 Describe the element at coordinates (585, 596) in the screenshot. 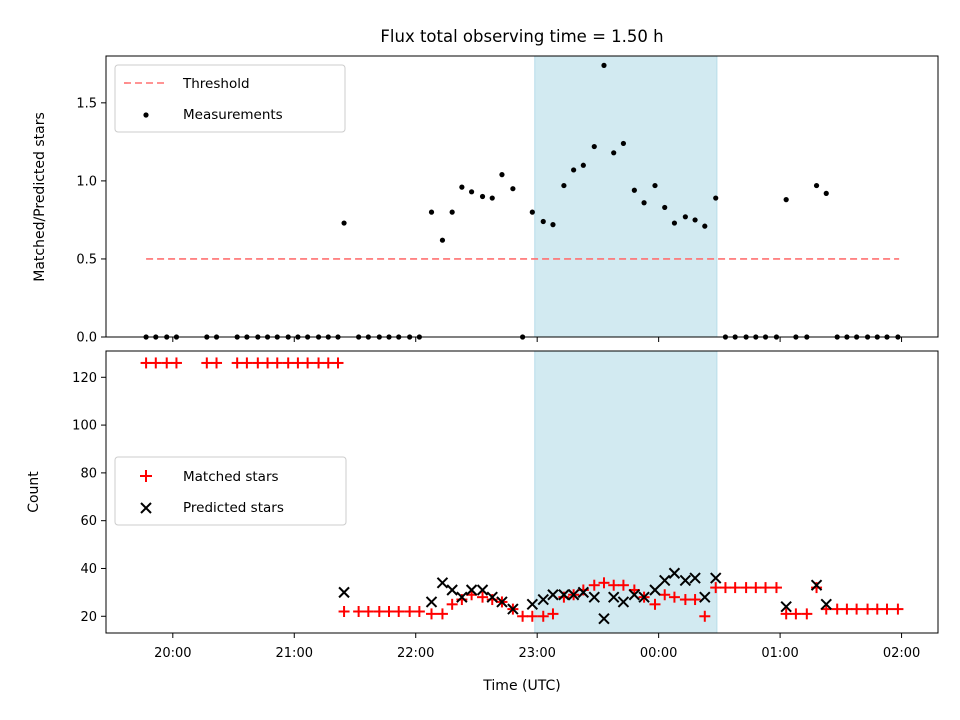

I see `predicted-stars-points` at that location.